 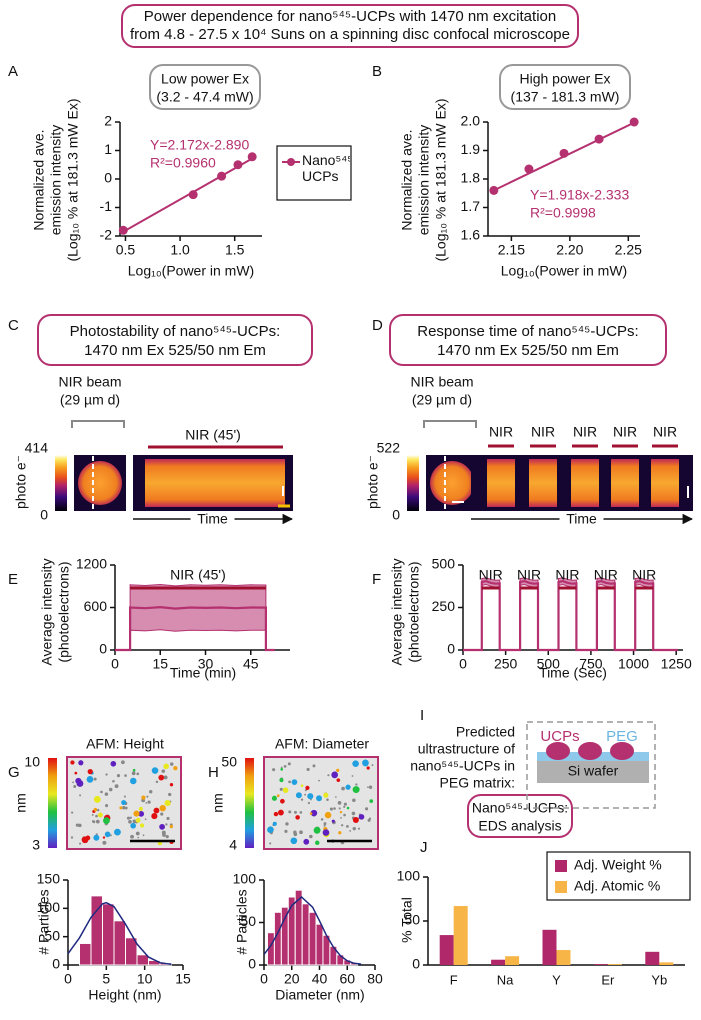 What do you see at coordinates (549, 664) in the screenshot?
I see `x-tick-label: 500` at bounding box center [549, 664].